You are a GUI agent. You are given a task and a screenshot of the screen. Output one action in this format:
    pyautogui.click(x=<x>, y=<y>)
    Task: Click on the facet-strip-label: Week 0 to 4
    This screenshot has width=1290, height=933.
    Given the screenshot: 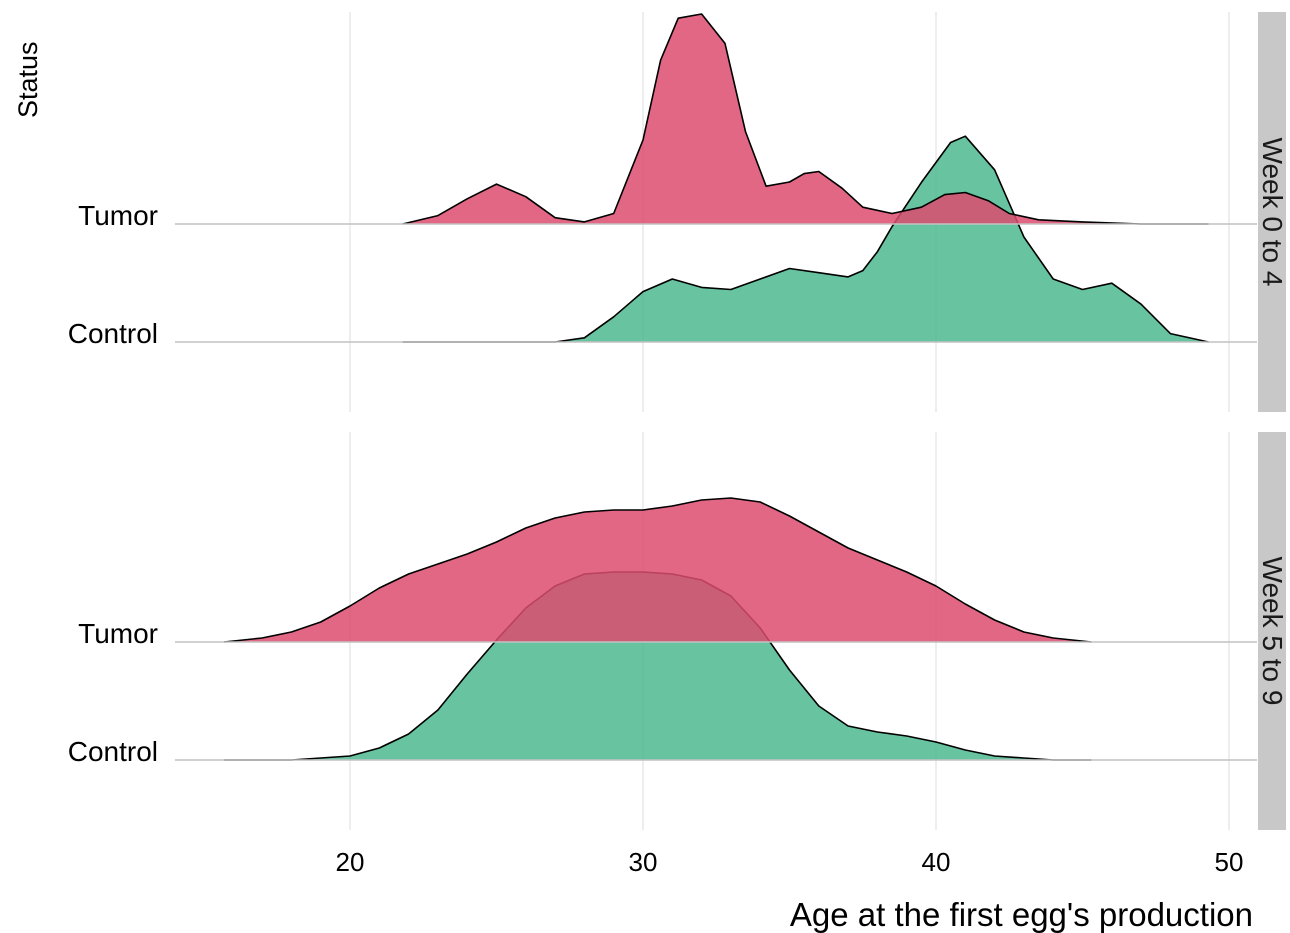 What is the action you would take?
    pyautogui.click(x=1272, y=212)
    